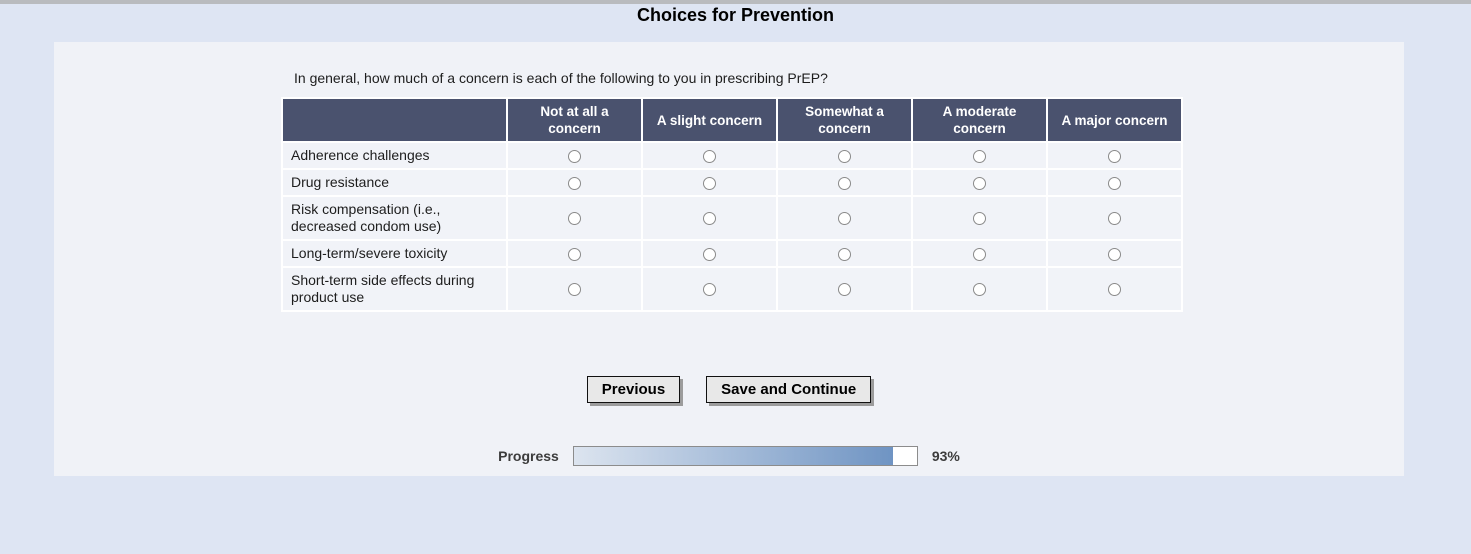 The height and width of the screenshot is (554, 1471). Describe the element at coordinates (633, 389) in the screenshot. I see `previous-button: Previous` at that location.